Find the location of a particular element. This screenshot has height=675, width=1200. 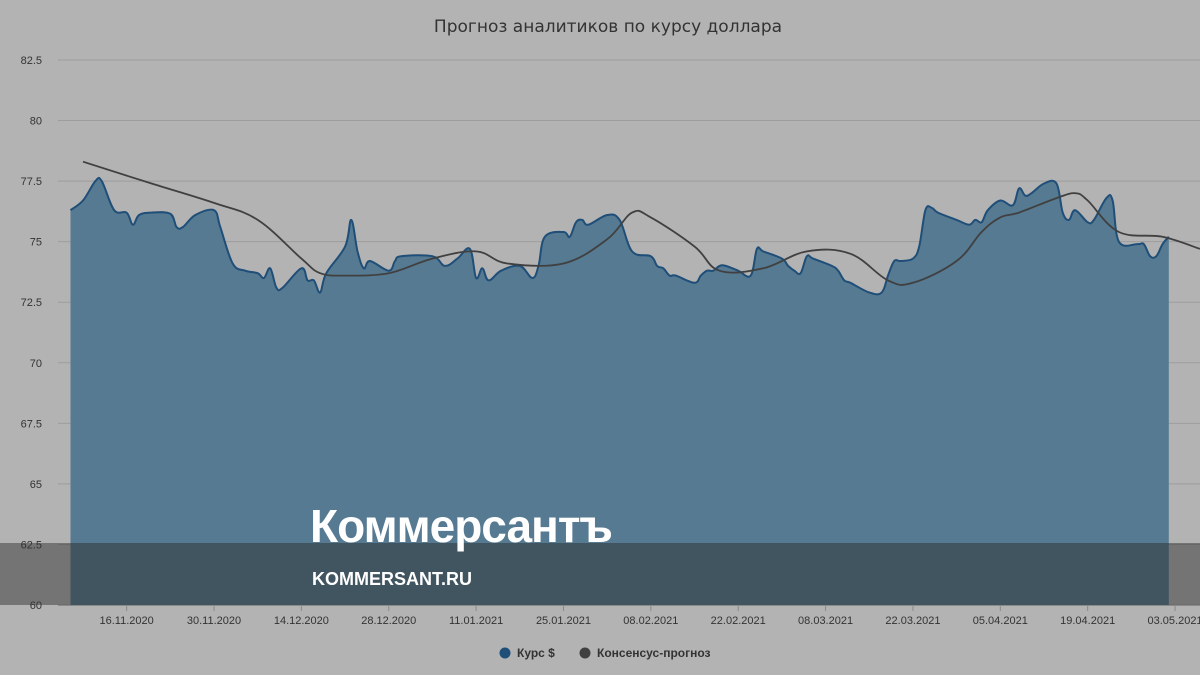

x-tick-label: 05.04.2021 is located at coordinates (1000, 621).